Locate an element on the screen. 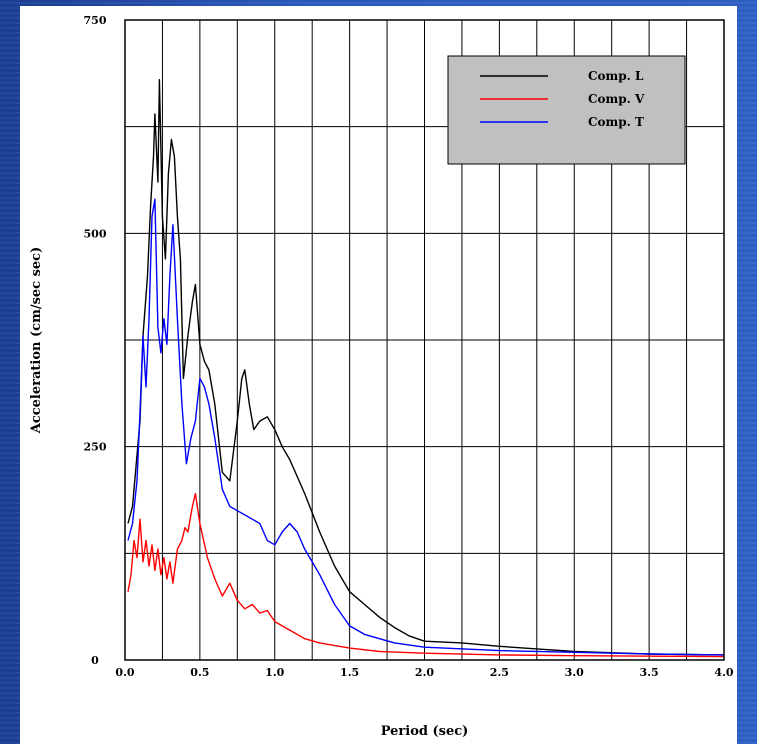 The width and height of the screenshot is (757, 744). y-tick-label: 250 is located at coordinates (95, 447).